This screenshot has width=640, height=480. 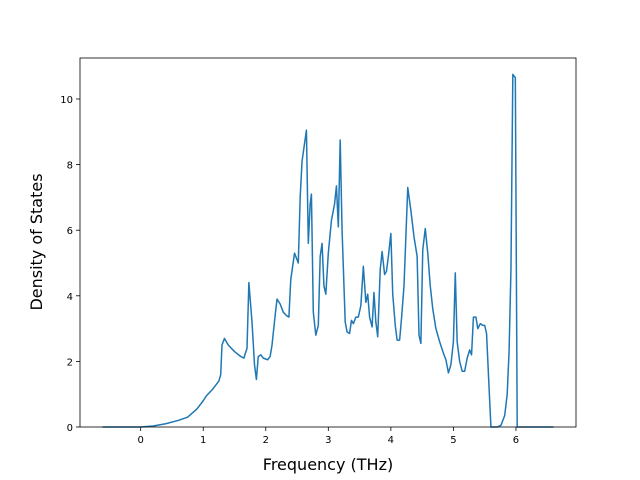 I want to click on y-tick-label: 6, so click(x=70, y=231).